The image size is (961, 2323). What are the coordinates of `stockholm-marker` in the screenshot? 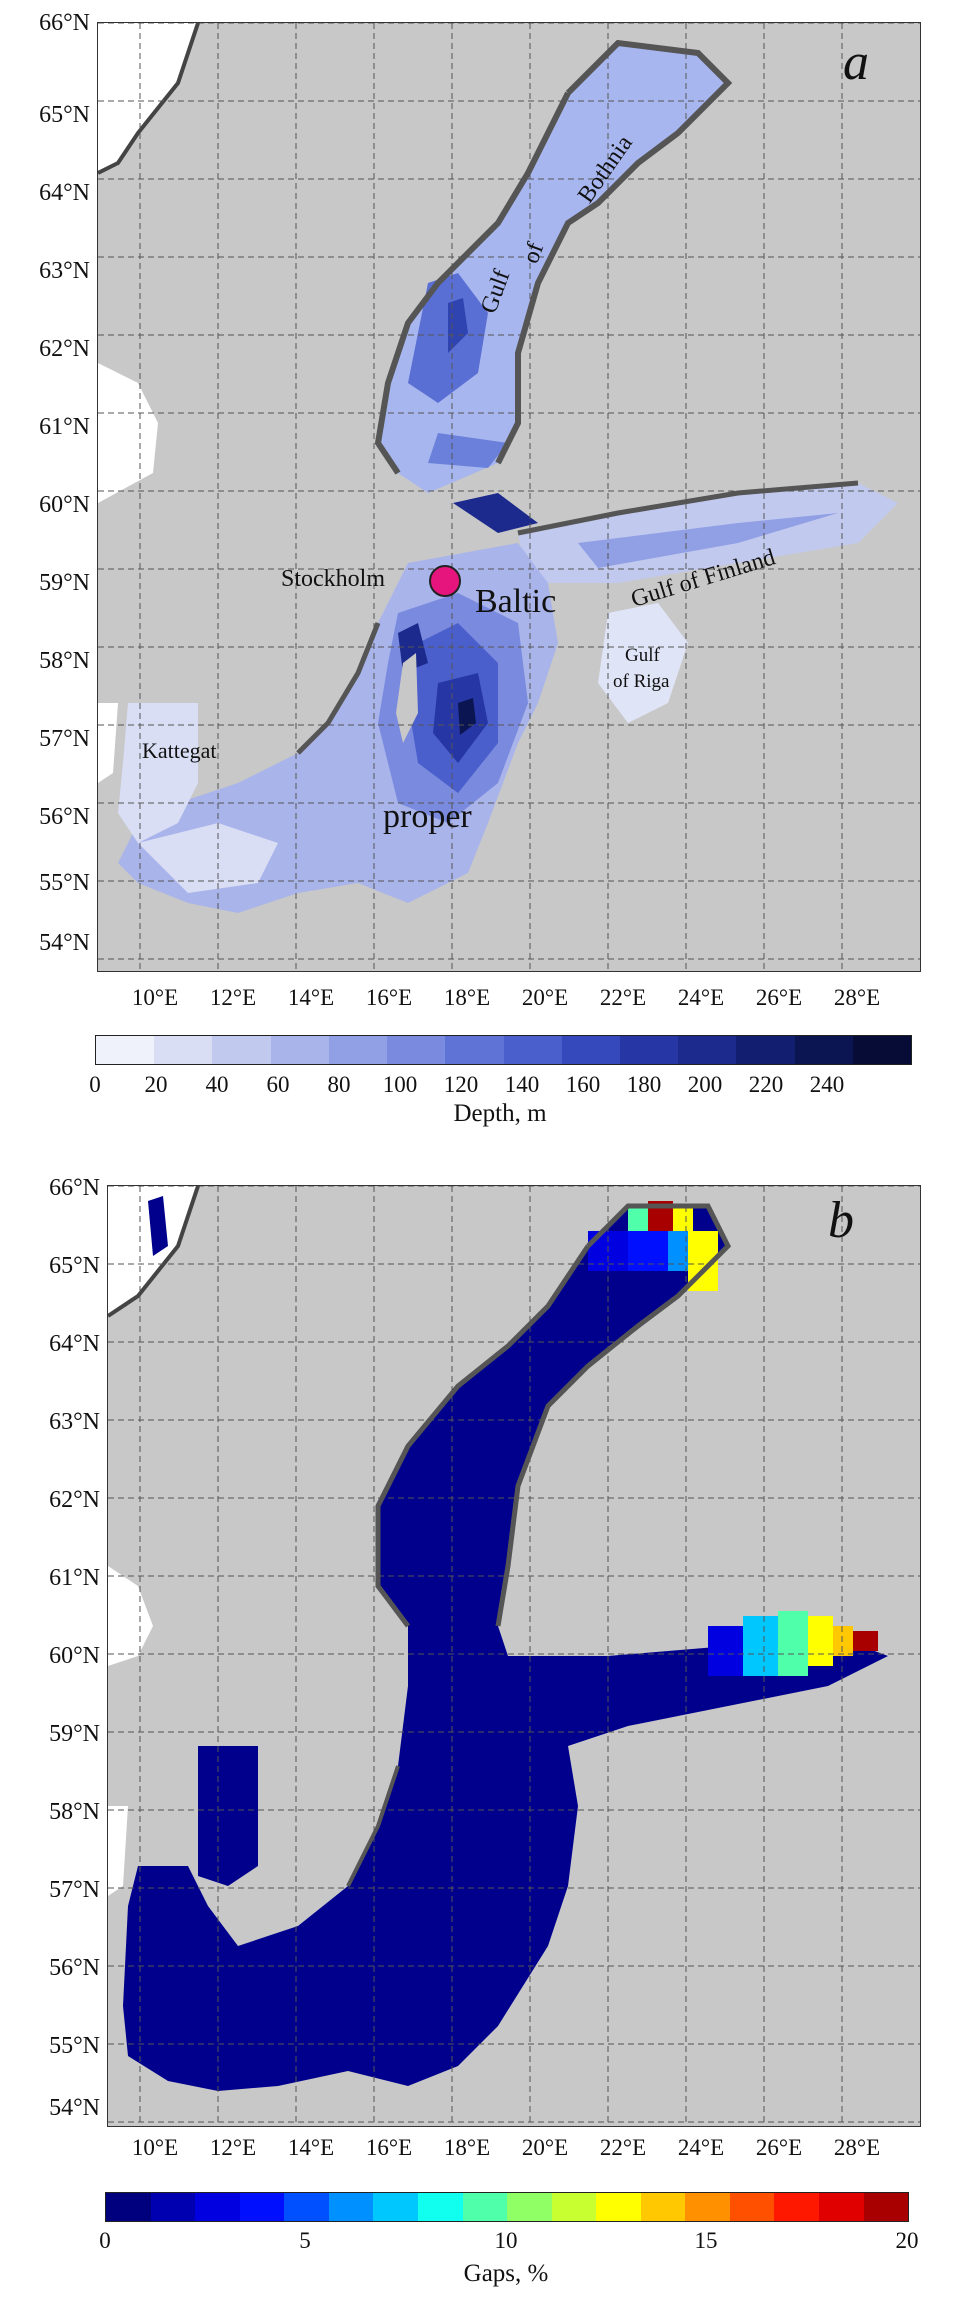 It's located at (445, 581).